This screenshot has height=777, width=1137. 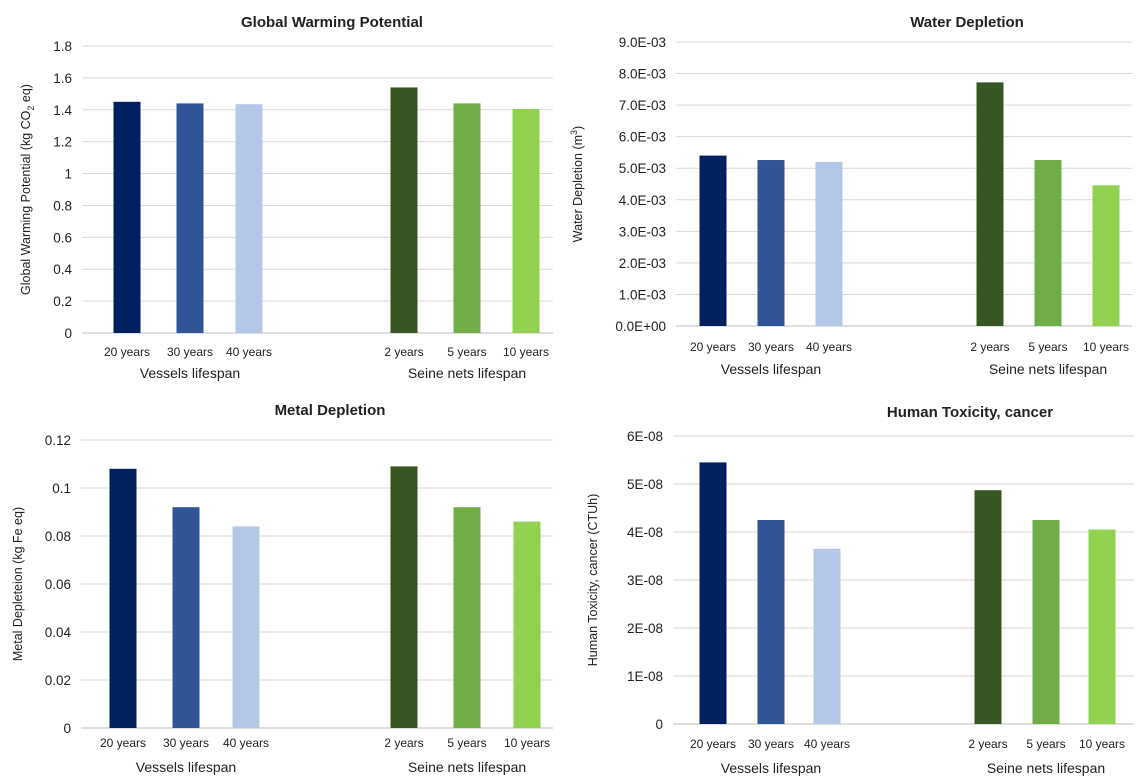 I want to click on y-axis-title-part: Global Warming Potential (kg CO, so click(x=26, y=202).